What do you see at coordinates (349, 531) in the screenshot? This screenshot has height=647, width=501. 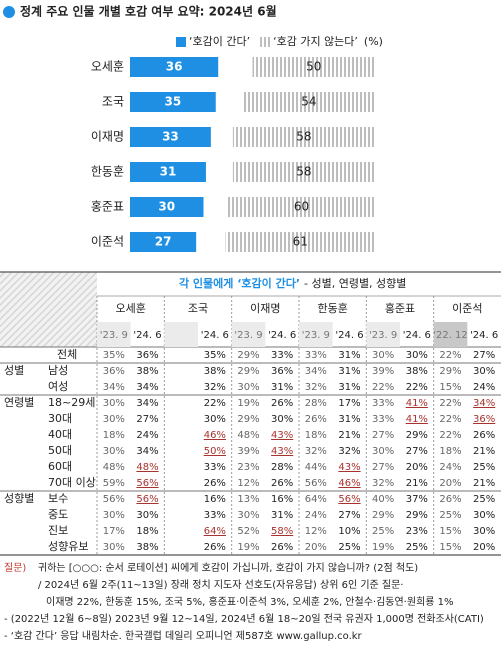 I see `table-cell: 10%` at bounding box center [349, 531].